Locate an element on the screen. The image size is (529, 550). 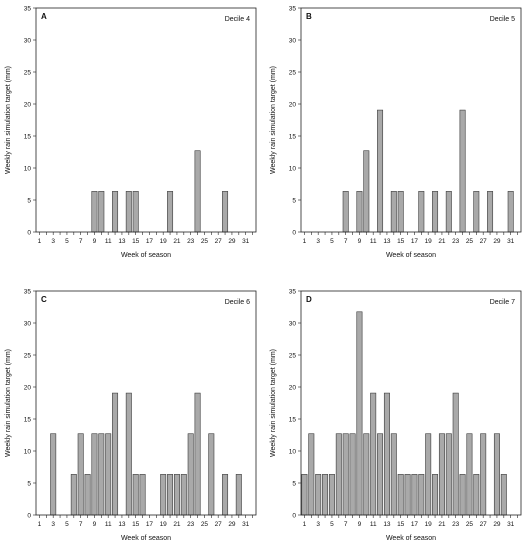
x-tick-label: 7 is located at coordinates (346, 241).